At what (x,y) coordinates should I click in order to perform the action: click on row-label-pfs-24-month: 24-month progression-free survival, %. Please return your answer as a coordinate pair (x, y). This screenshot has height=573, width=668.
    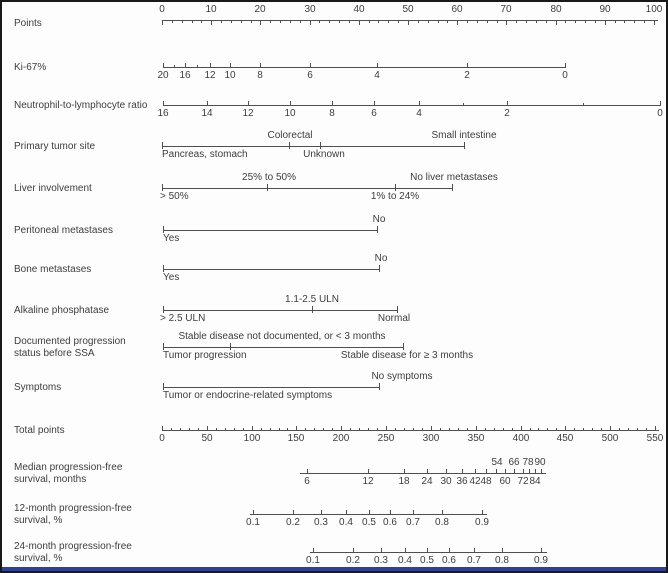
    Looking at the image, I should click on (73, 552).